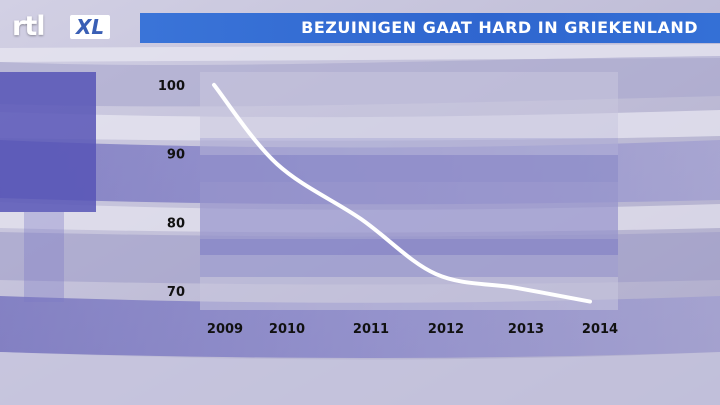  I want to click on title-bar: BEZUINIGEN GAAT HARD IN GRIEKENLAND, so click(430, 28).